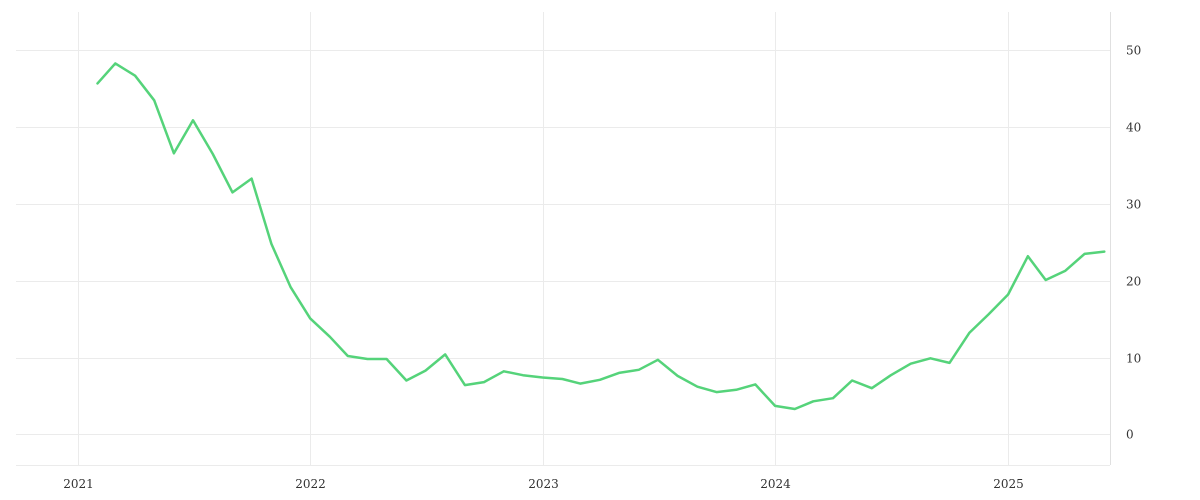  I want to click on x-tick-label: 2021, so click(78, 484).